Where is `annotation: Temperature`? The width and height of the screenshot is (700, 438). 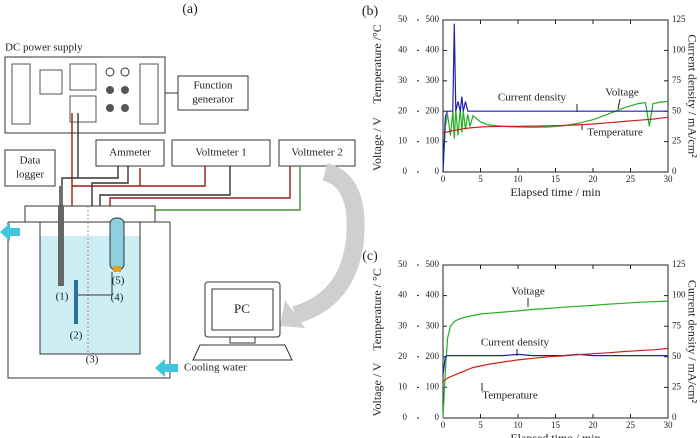
annotation: Temperature is located at coordinates (510, 396).